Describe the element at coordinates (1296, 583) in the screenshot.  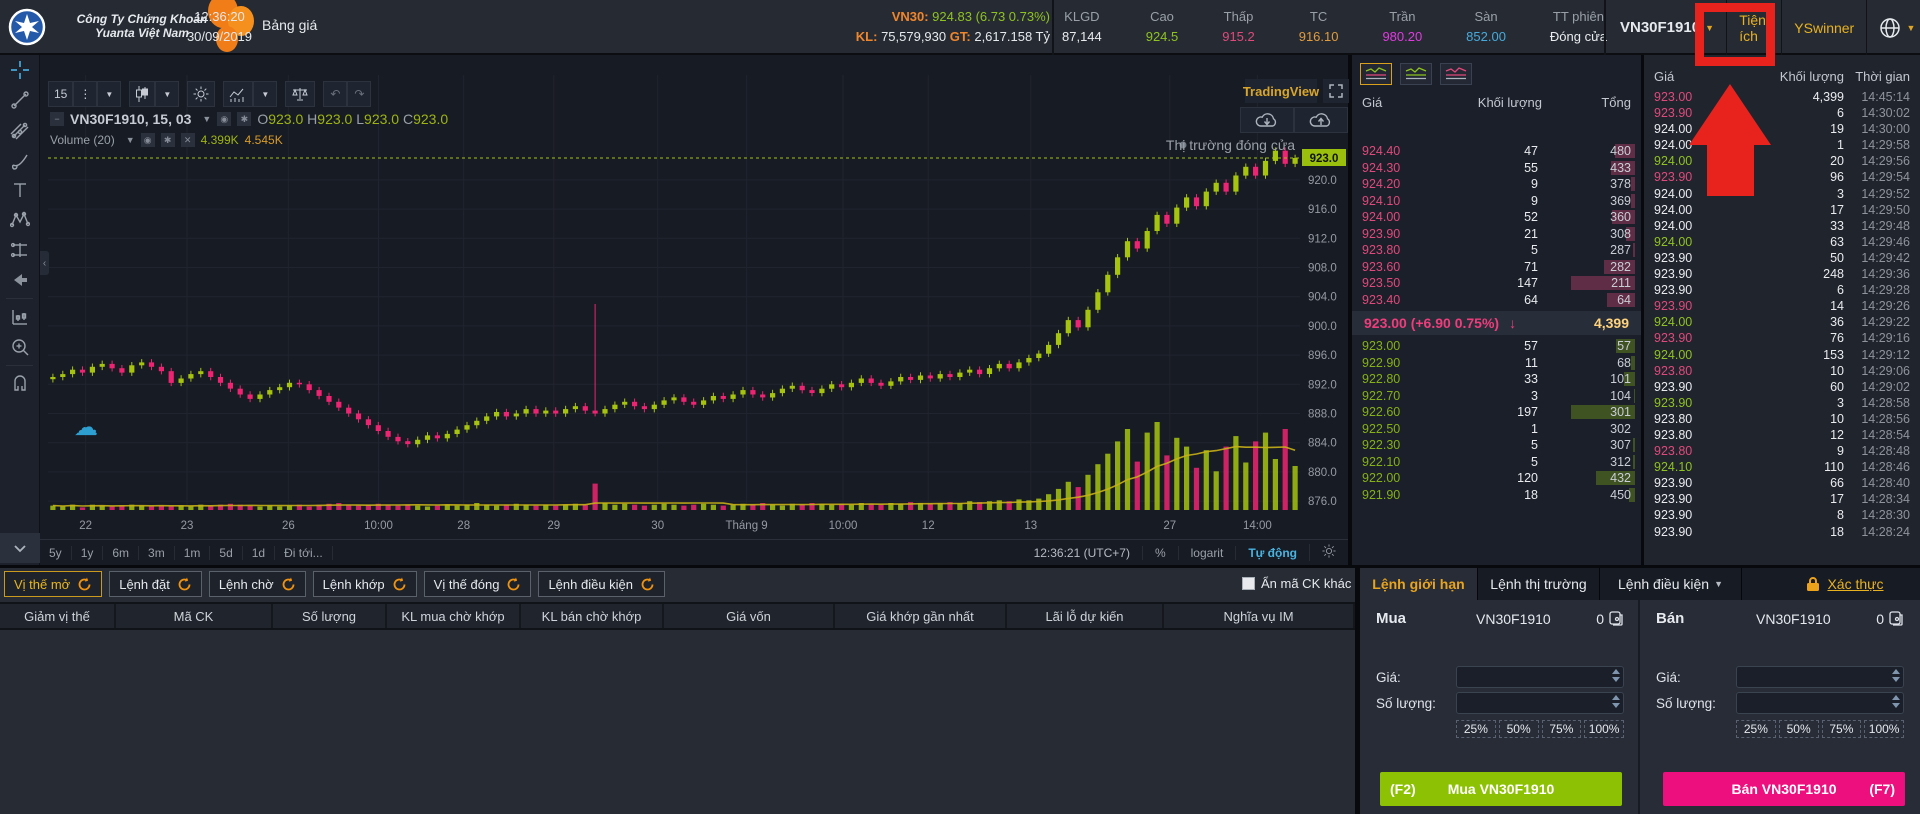
I see `hide-other-symbols-checkbox: Ẩn mã CK khác` at that location.